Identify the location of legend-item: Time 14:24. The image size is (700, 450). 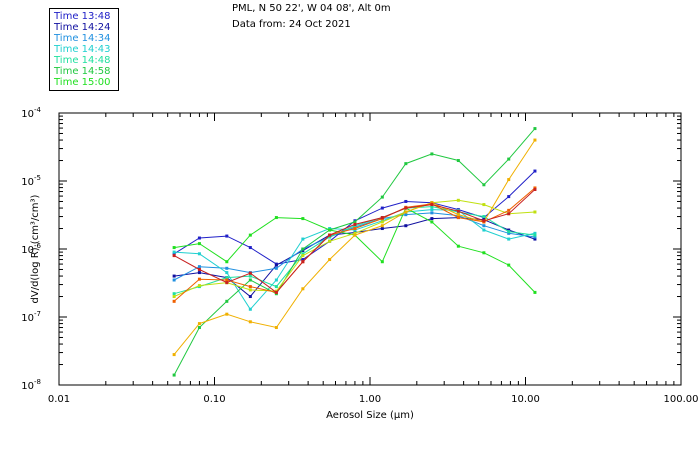
(82, 27).